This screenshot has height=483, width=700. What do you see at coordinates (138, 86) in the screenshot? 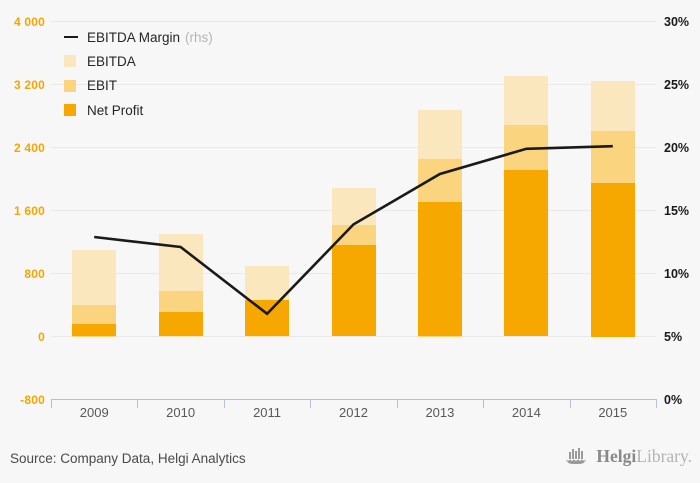
I see `legend-item-ebit: EBIT` at bounding box center [138, 86].